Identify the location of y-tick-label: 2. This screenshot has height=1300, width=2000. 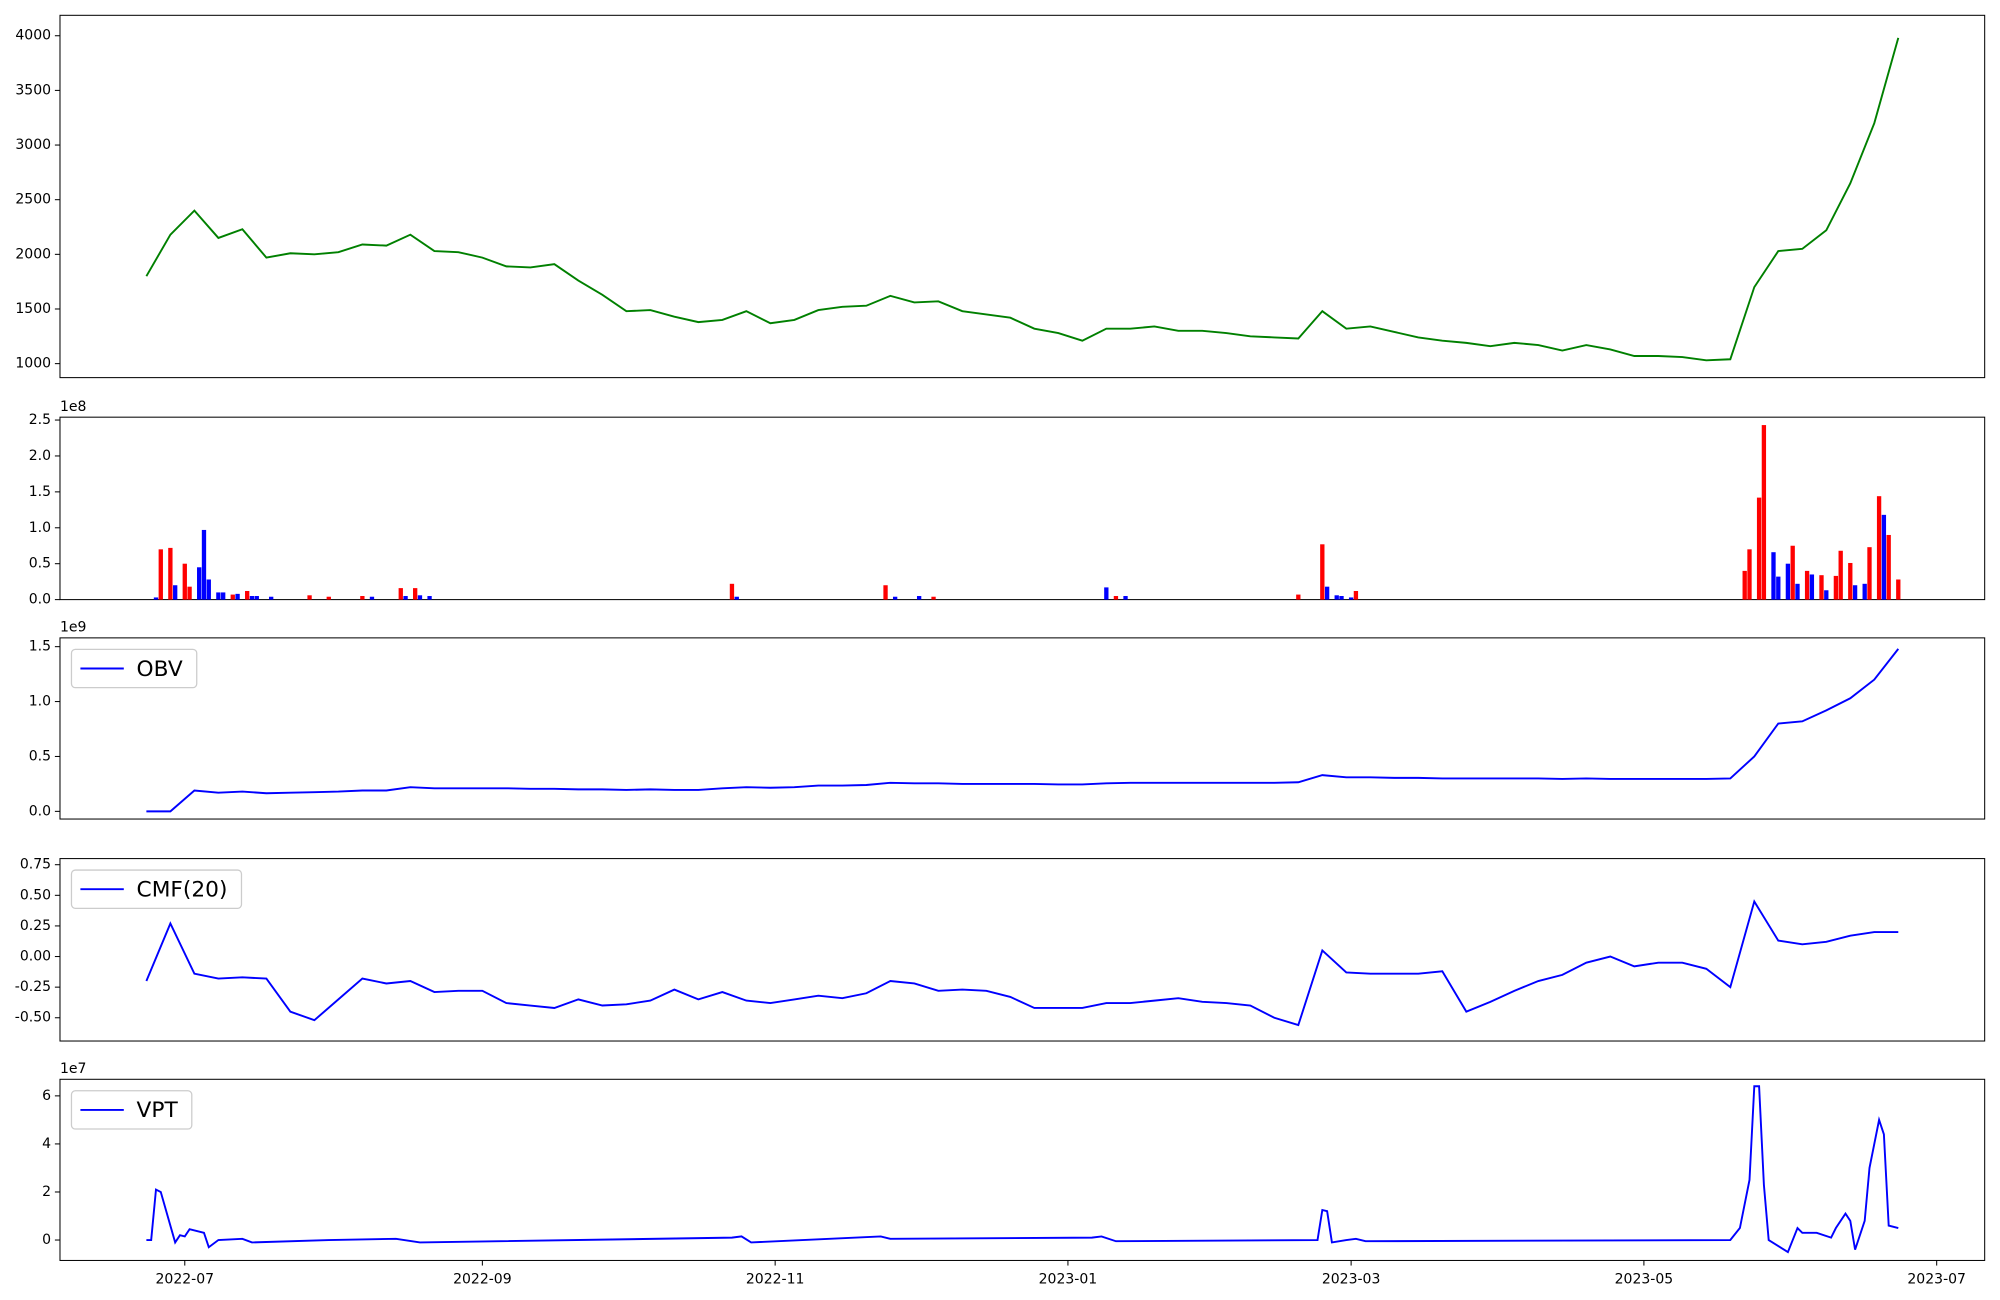
(46, 1192).